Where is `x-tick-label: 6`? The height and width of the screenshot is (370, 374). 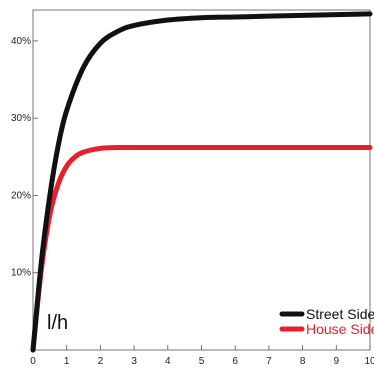 x-tick-label: 6 is located at coordinates (235, 361).